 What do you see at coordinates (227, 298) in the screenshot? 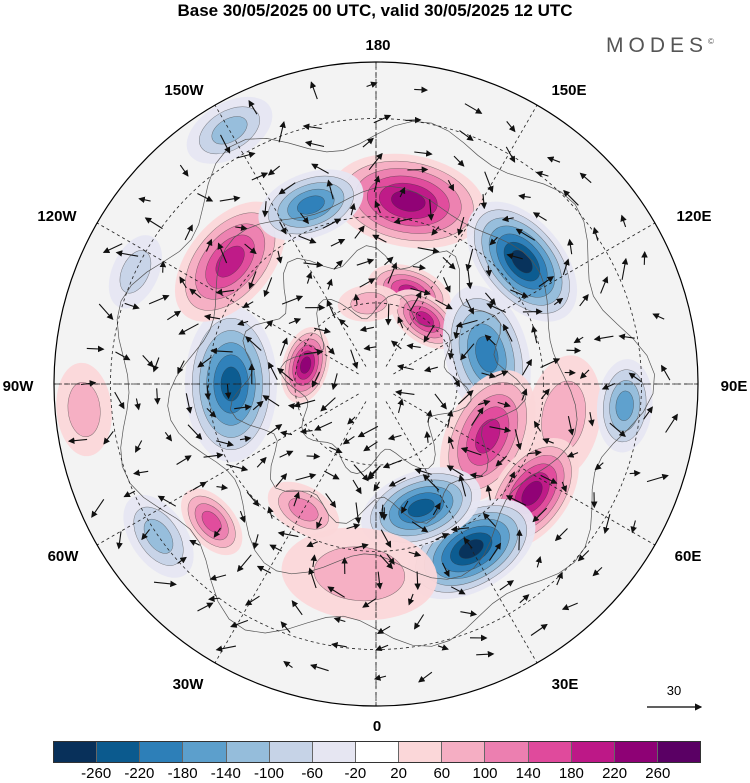
I see `meridian-line` at bounding box center [227, 298].